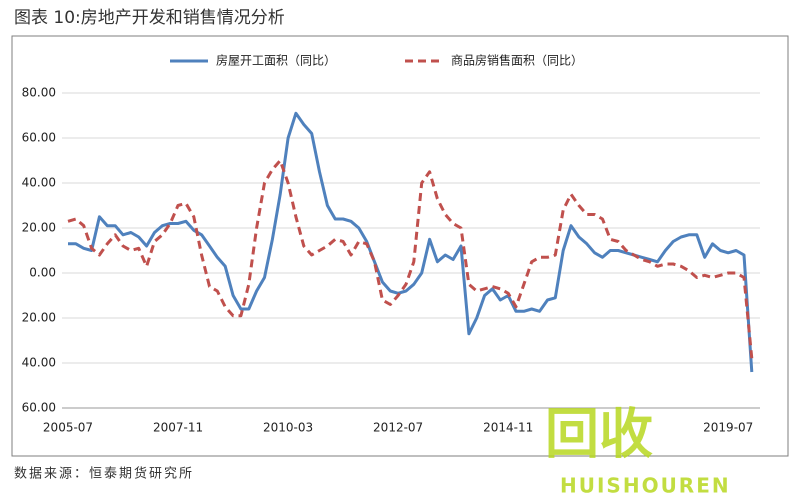  Describe the element at coordinates (104, 474) in the screenshot. I see `source-note: 数据来源：恒泰期货研究所` at that location.